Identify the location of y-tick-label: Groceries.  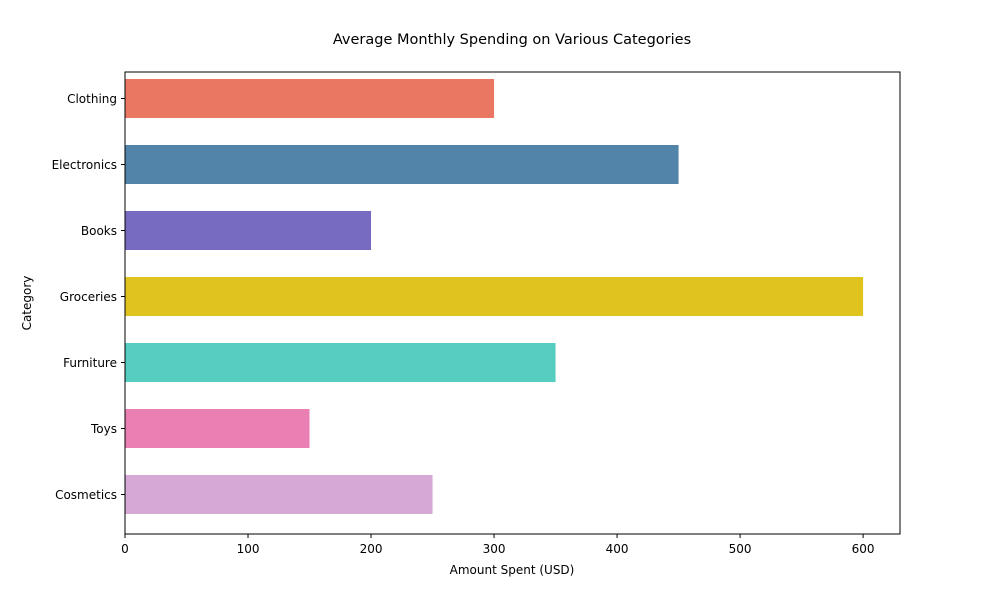
(88, 297).